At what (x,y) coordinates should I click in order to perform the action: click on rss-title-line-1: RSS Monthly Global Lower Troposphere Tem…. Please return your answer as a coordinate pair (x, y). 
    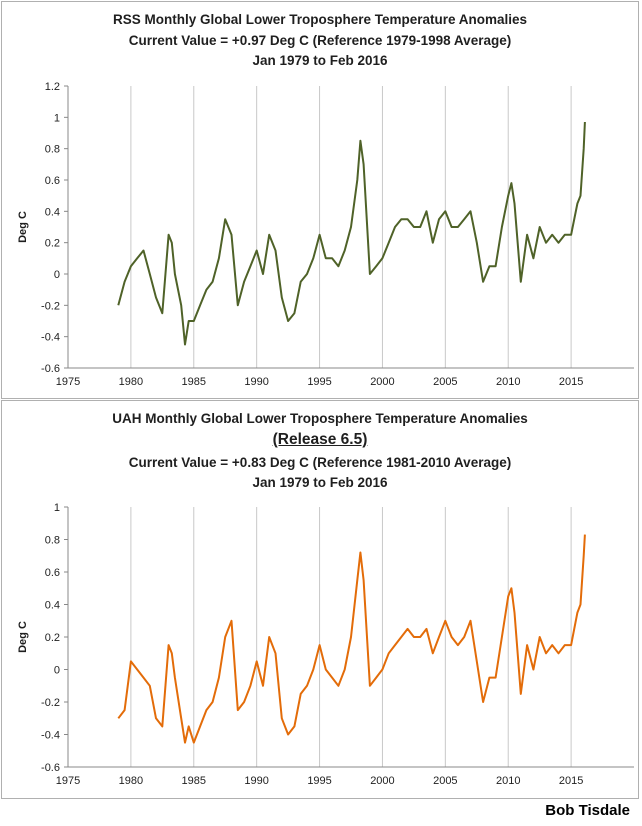
    Looking at the image, I should click on (320, 19).